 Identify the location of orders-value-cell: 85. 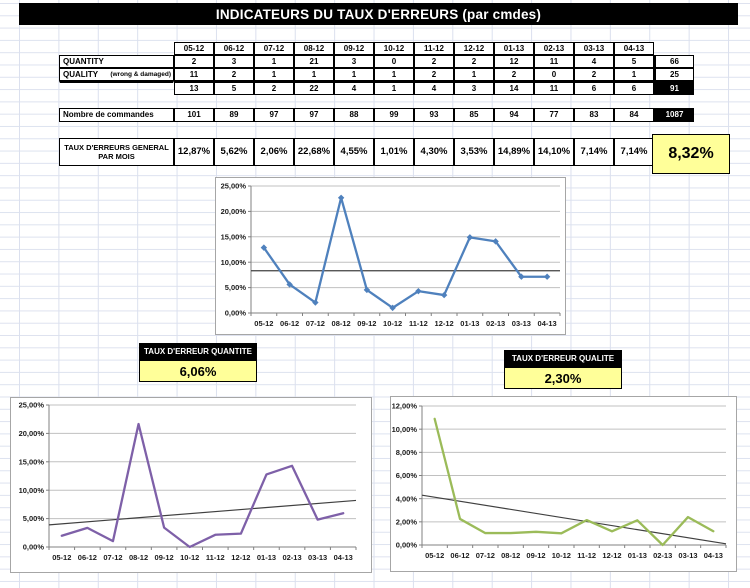
(474, 115).